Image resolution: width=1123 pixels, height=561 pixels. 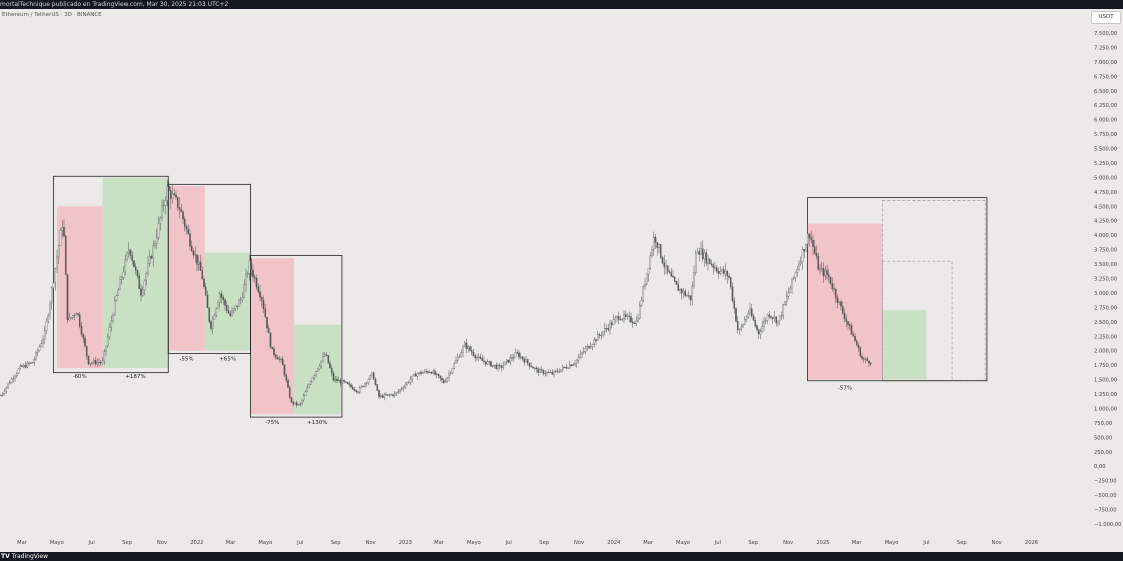 What do you see at coordinates (925, 543) in the screenshot?
I see `x-tick-label: Jul` at bounding box center [925, 543].